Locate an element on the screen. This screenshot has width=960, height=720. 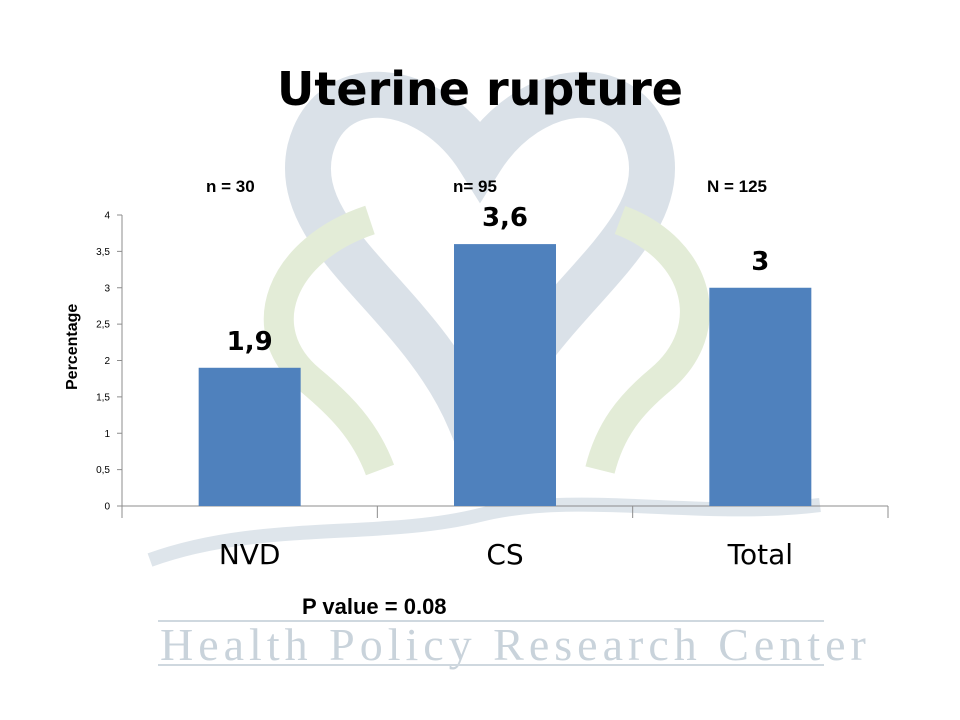
slide-title: Uterine rupture is located at coordinates (480, 89).